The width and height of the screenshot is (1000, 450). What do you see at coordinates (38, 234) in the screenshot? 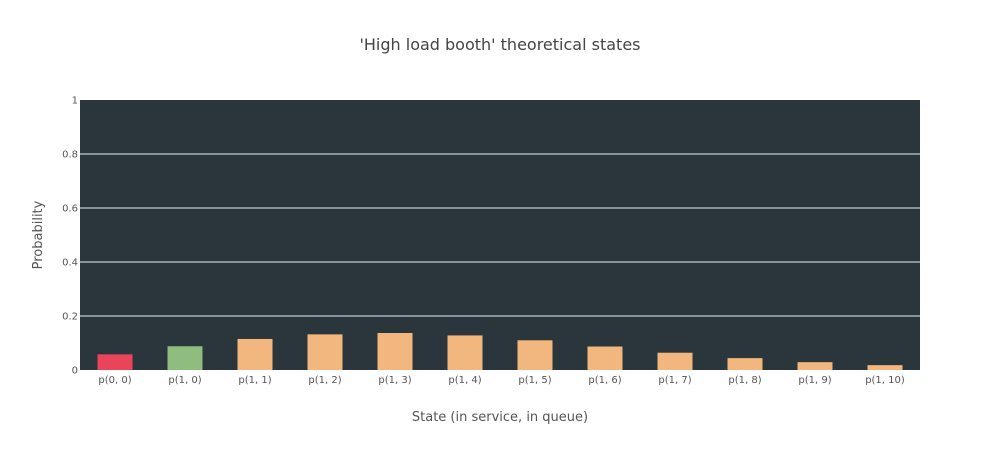
I see `y-axis-title: Probability` at bounding box center [38, 234].